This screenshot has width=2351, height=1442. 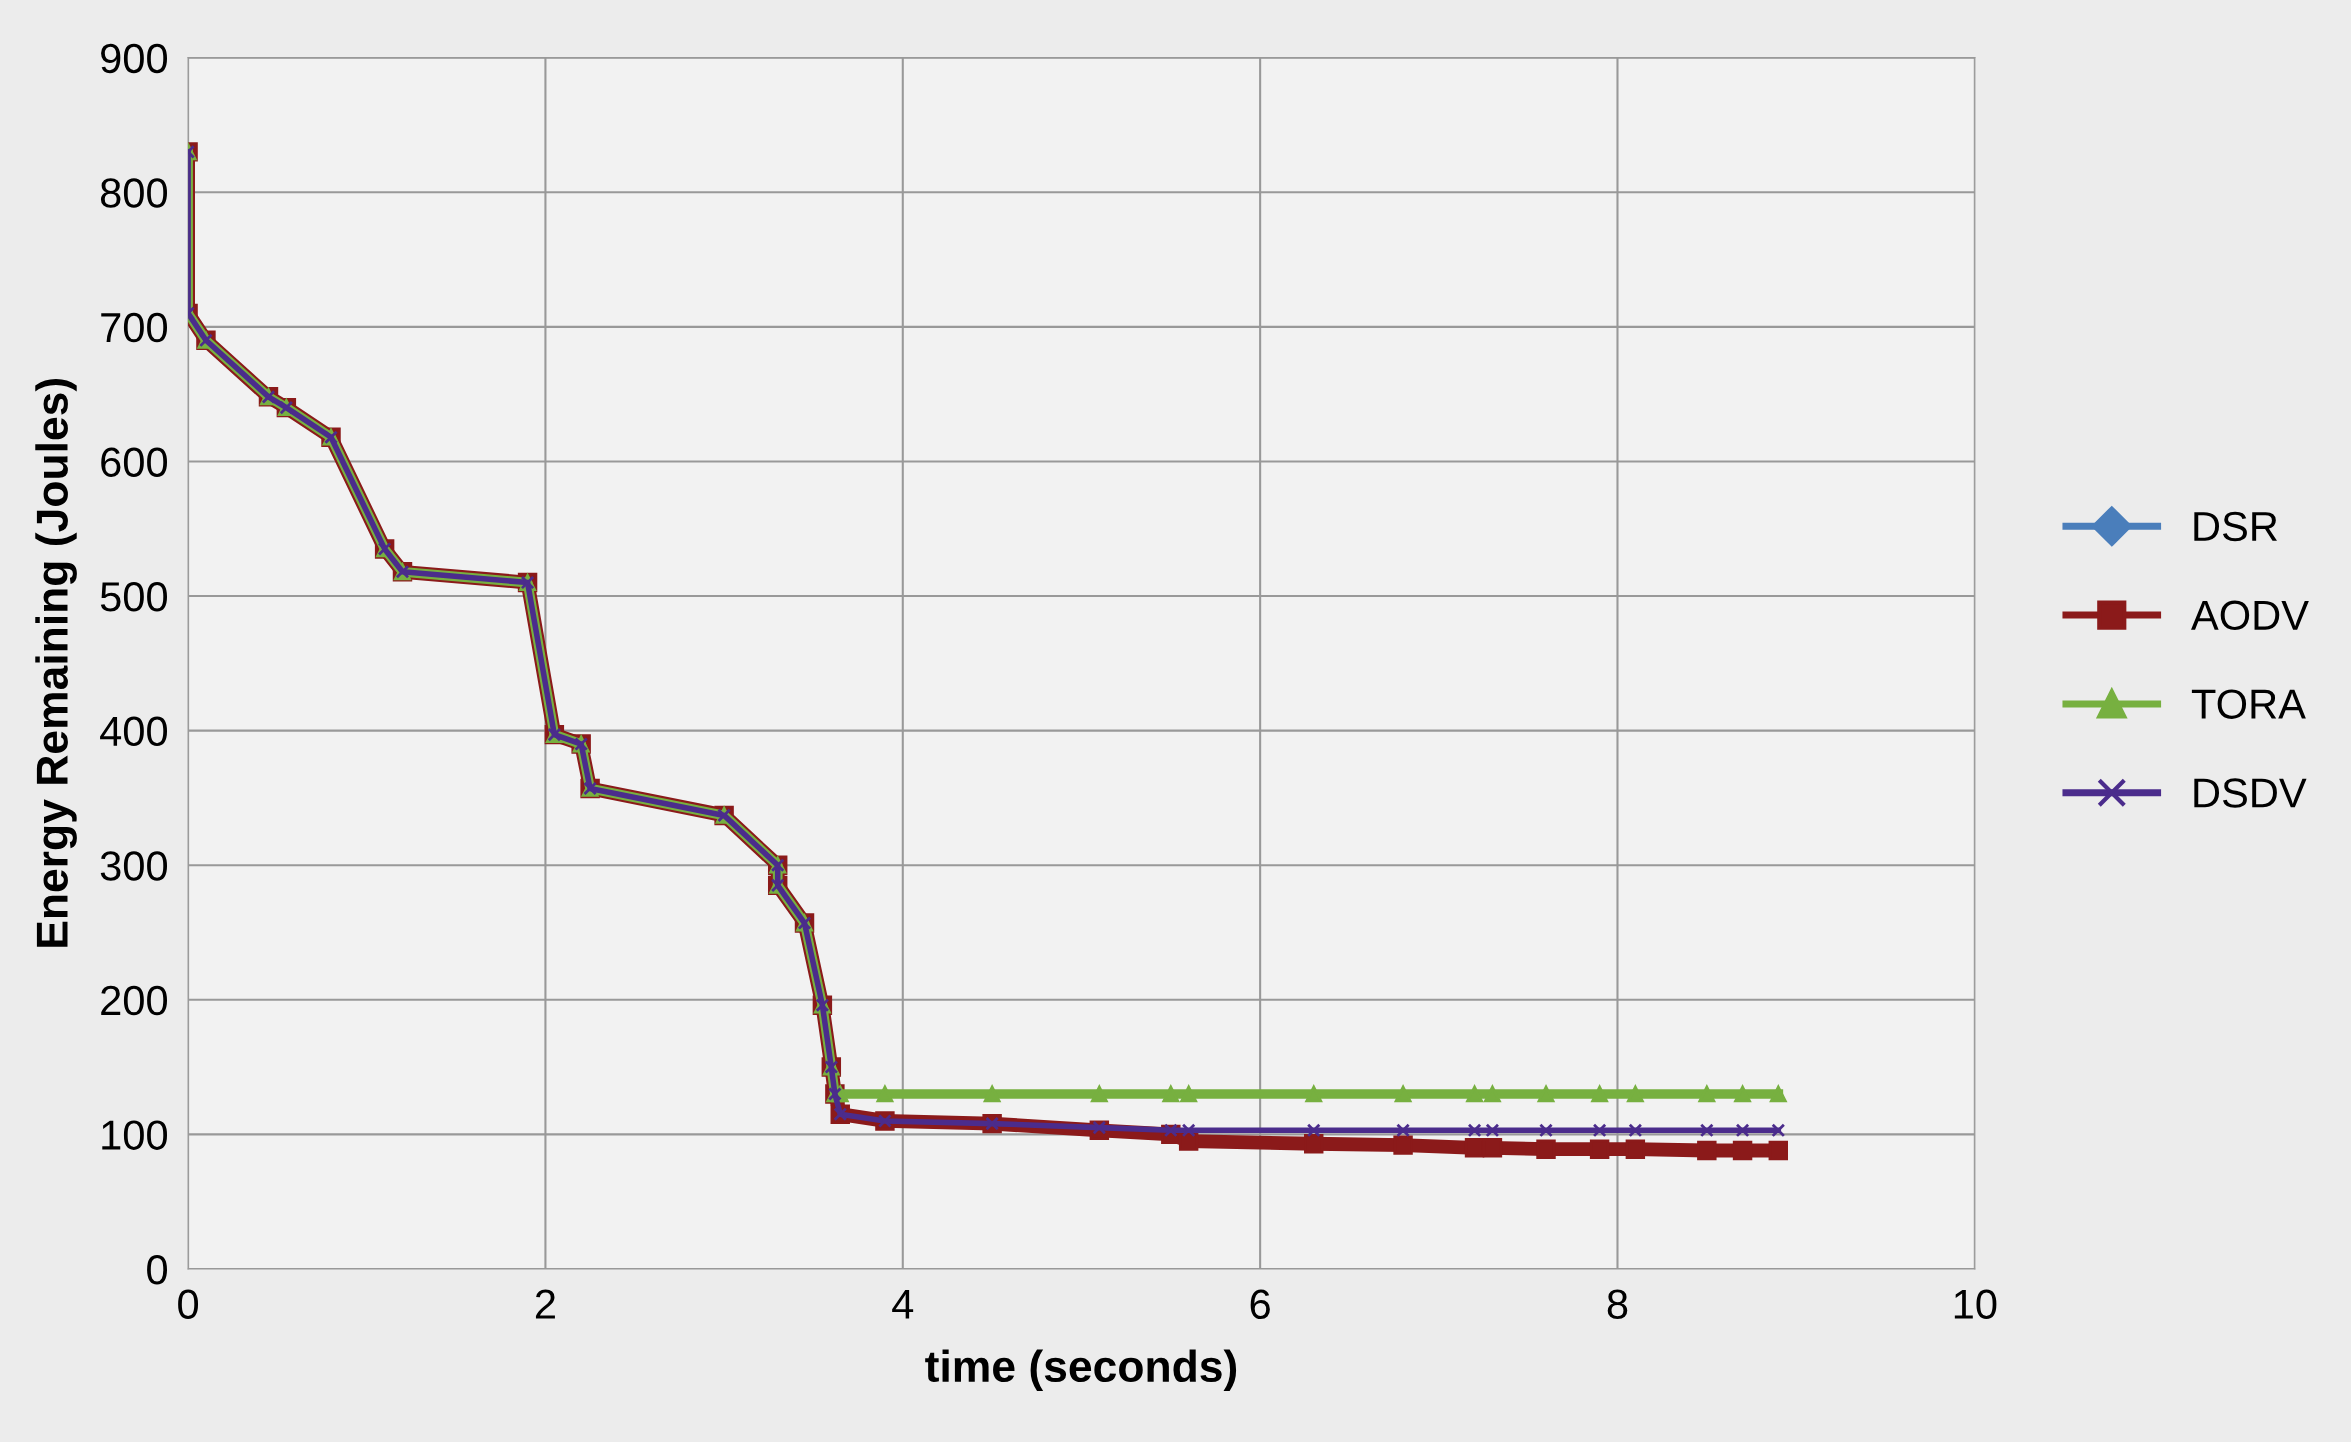 What do you see at coordinates (1260, 1304) in the screenshot?
I see `x-tick-label: 6` at bounding box center [1260, 1304].